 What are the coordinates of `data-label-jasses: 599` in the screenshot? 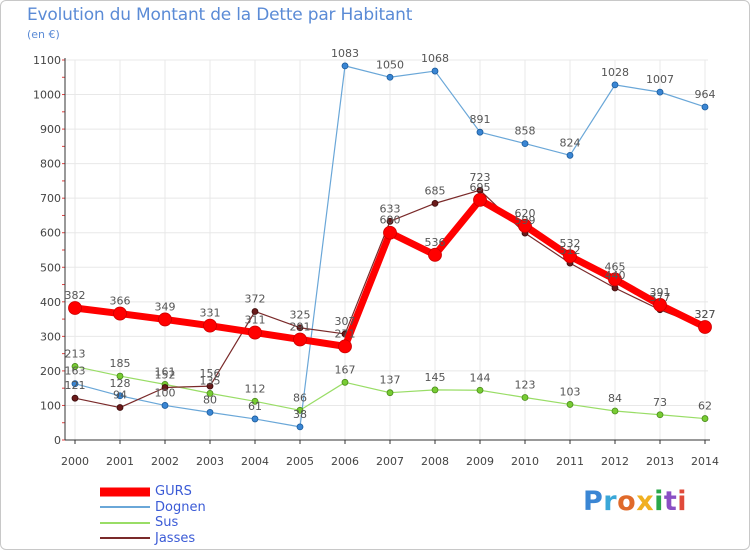 It's located at (525, 220).